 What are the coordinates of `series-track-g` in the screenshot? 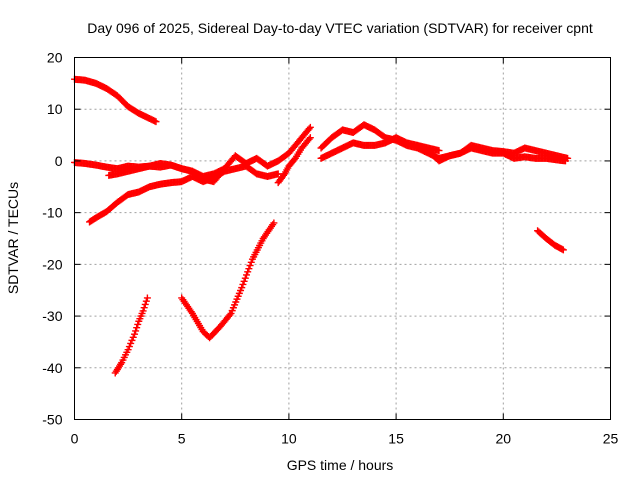 It's located at (294, 160).